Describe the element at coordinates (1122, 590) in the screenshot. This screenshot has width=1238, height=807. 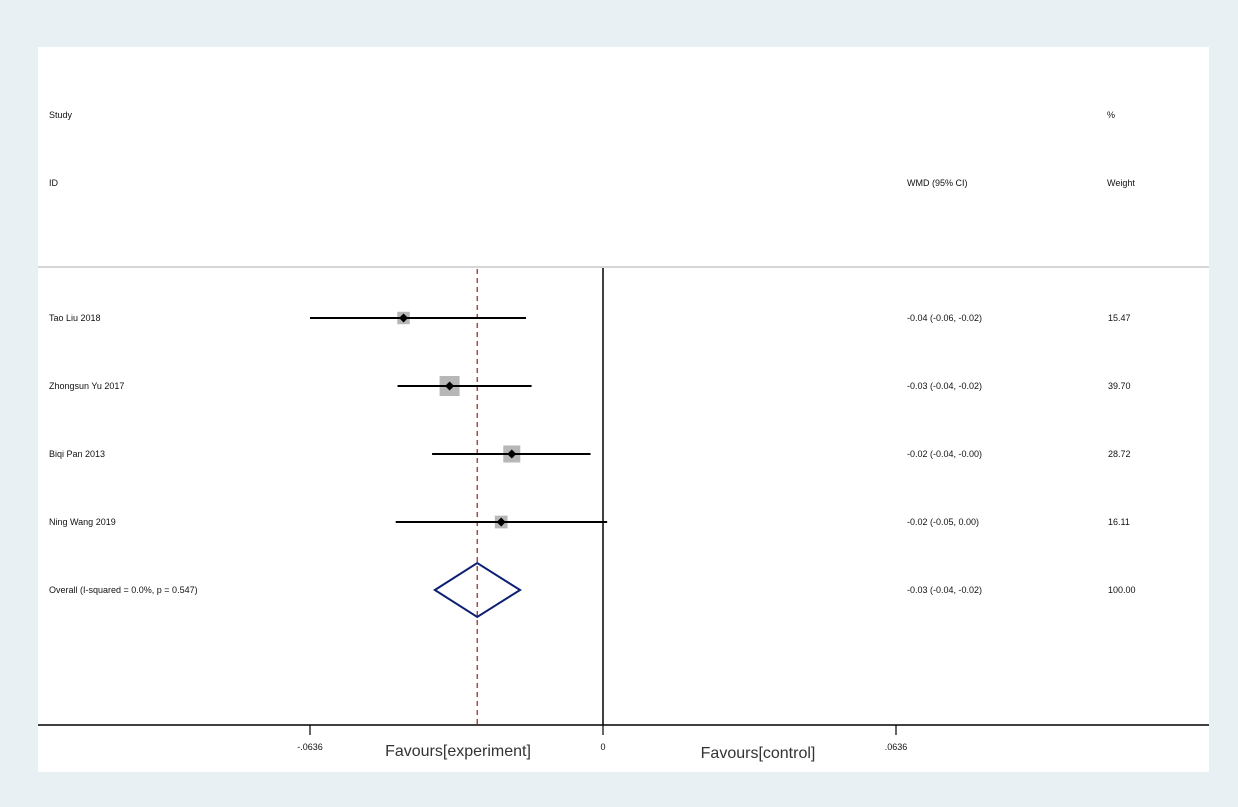
I see `overall-weight-value: 100.00` at that location.